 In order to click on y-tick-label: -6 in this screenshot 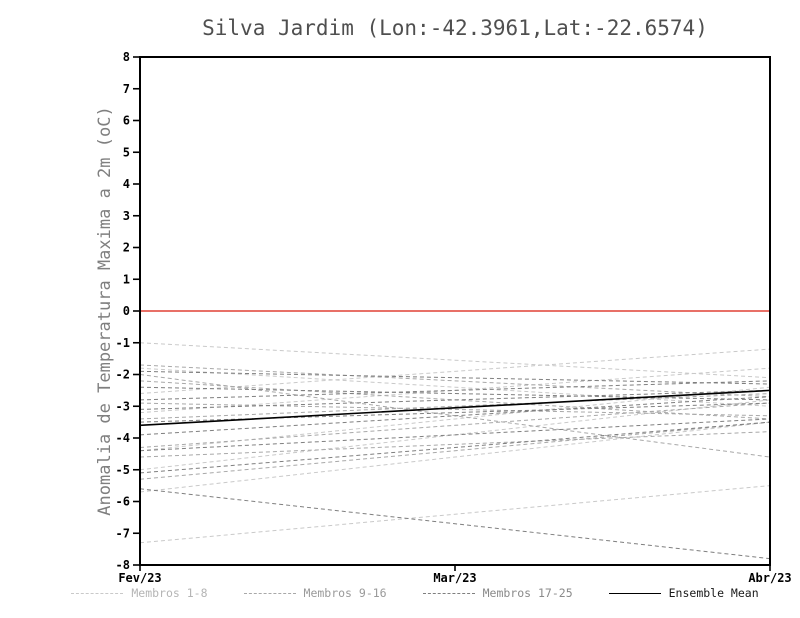, I will do `click(123, 502)`.